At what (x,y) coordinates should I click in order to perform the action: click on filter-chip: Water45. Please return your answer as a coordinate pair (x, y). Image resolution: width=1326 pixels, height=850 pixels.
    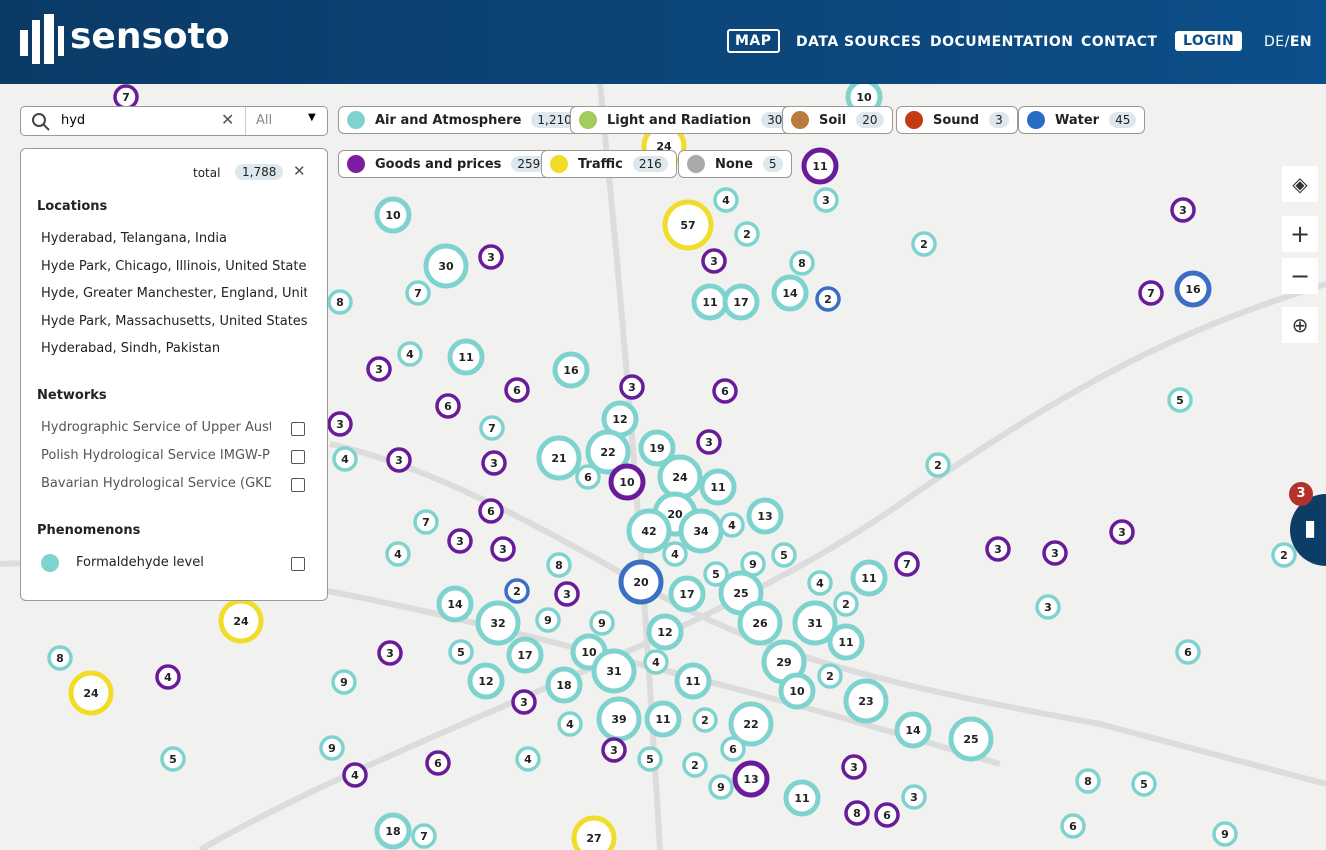
    Looking at the image, I should click on (1081, 120).